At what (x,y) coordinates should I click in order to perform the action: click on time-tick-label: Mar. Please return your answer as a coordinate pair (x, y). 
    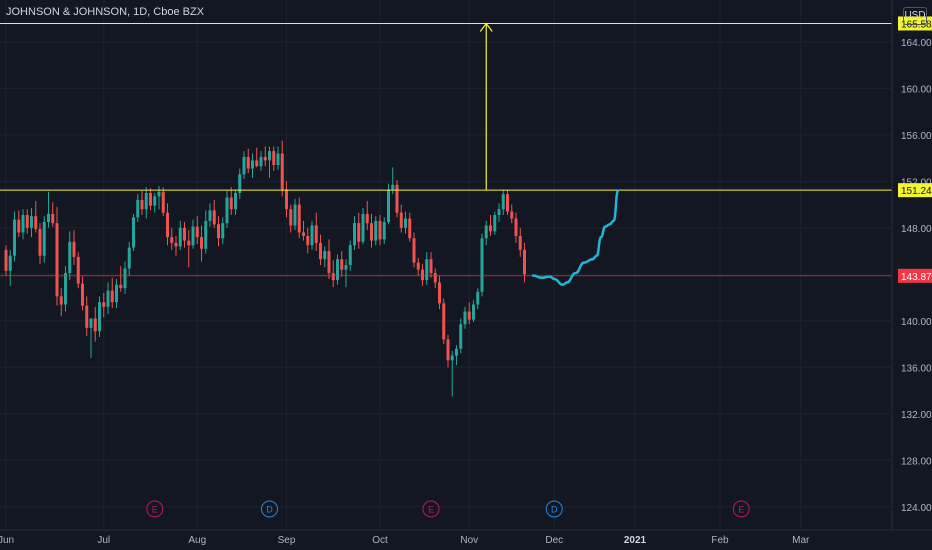
    Looking at the image, I should click on (801, 540).